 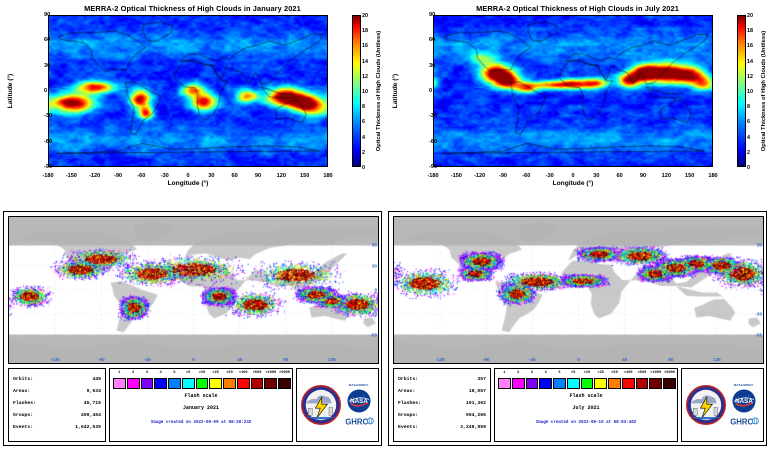 What do you see at coordinates (360, 92) in the screenshot?
I see `colorbar-january: 20 18 16 14 12 10 8 6 4 2 0` at bounding box center [360, 92].